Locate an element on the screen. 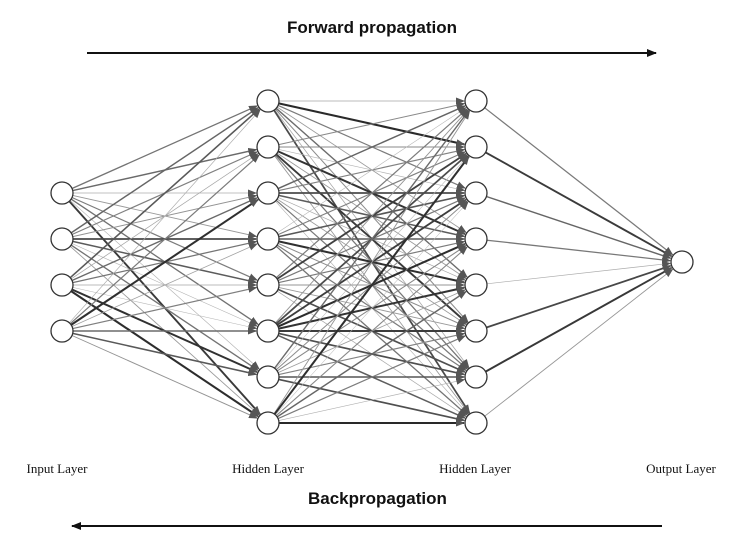 The image size is (750, 555). forward-propagation-title: Forward propagation is located at coordinates (372, 27).